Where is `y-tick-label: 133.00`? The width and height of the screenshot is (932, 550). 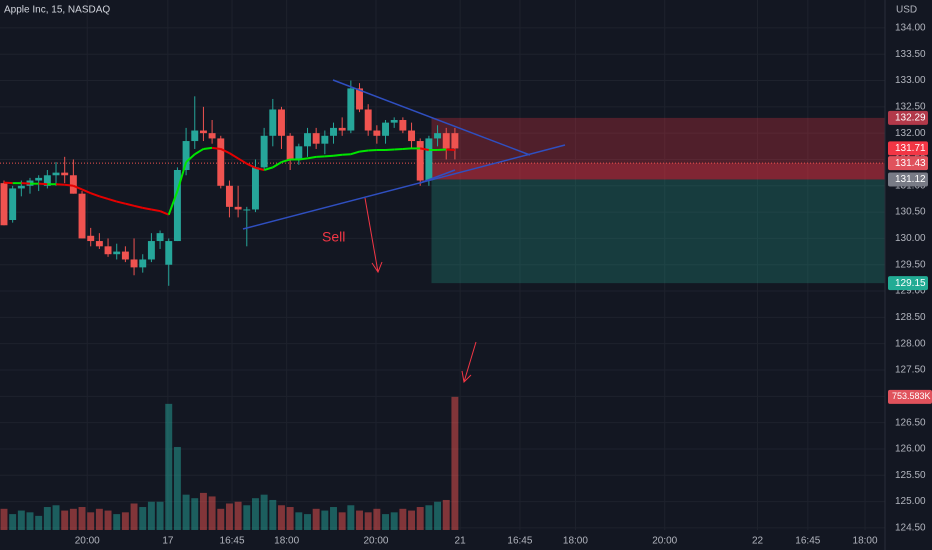 y-tick-label: 133.00 is located at coordinates (910, 80).